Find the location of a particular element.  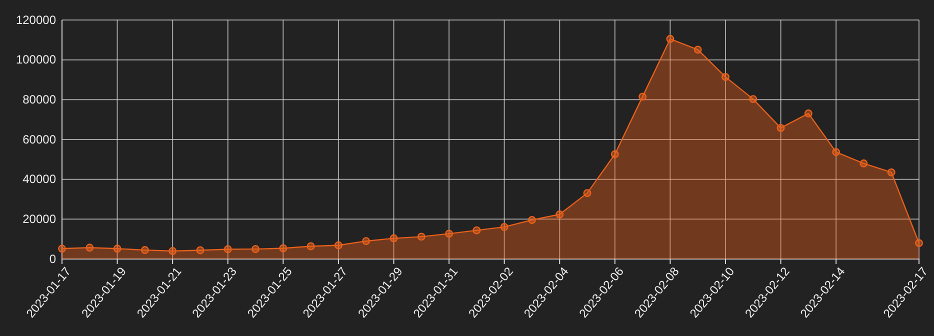

y-tick-label: 60000 is located at coordinates (39, 139).